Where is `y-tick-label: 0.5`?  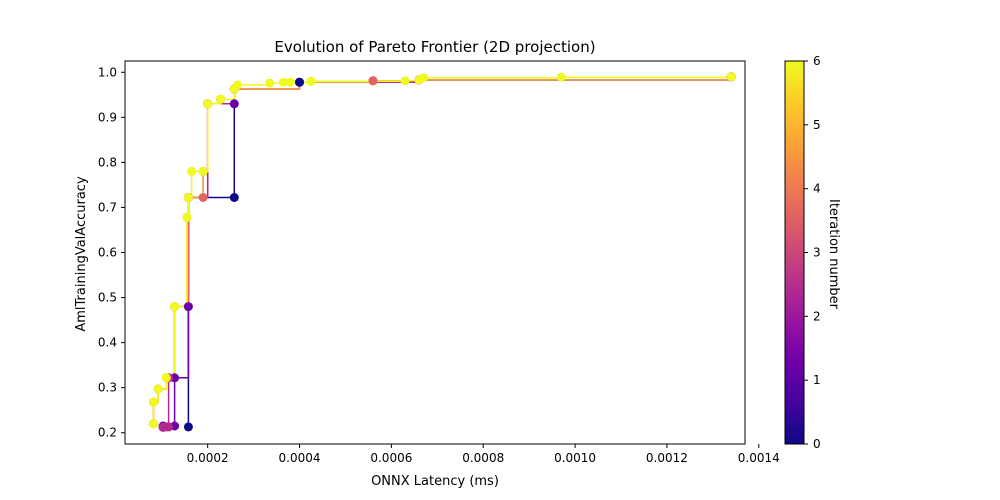
y-tick-label: 0.5 is located at coordinates (107, 298).